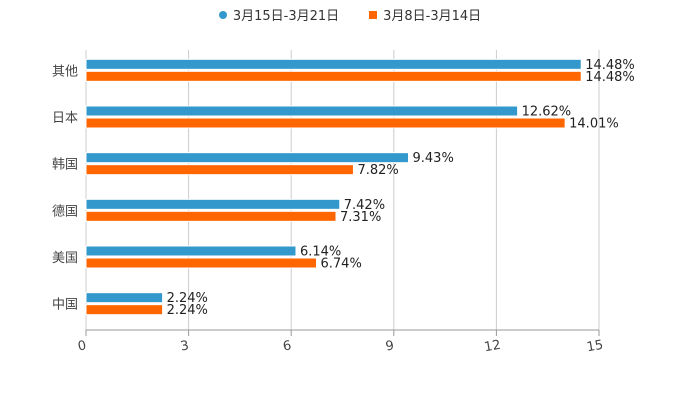 This screenshot has height=400, width=700. Describe the element at coordinates (360, 217) in the screenshot. I see `data-label: 7.31%` at that location.